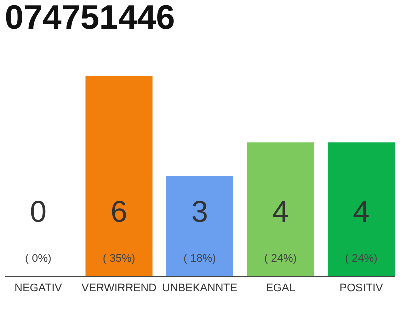 This screenshot has height=320, width=410. What do you see at coordinates (90, 18) in the screenshot?
I see `chart-title: 074751446` at bounding box center [90, 18].